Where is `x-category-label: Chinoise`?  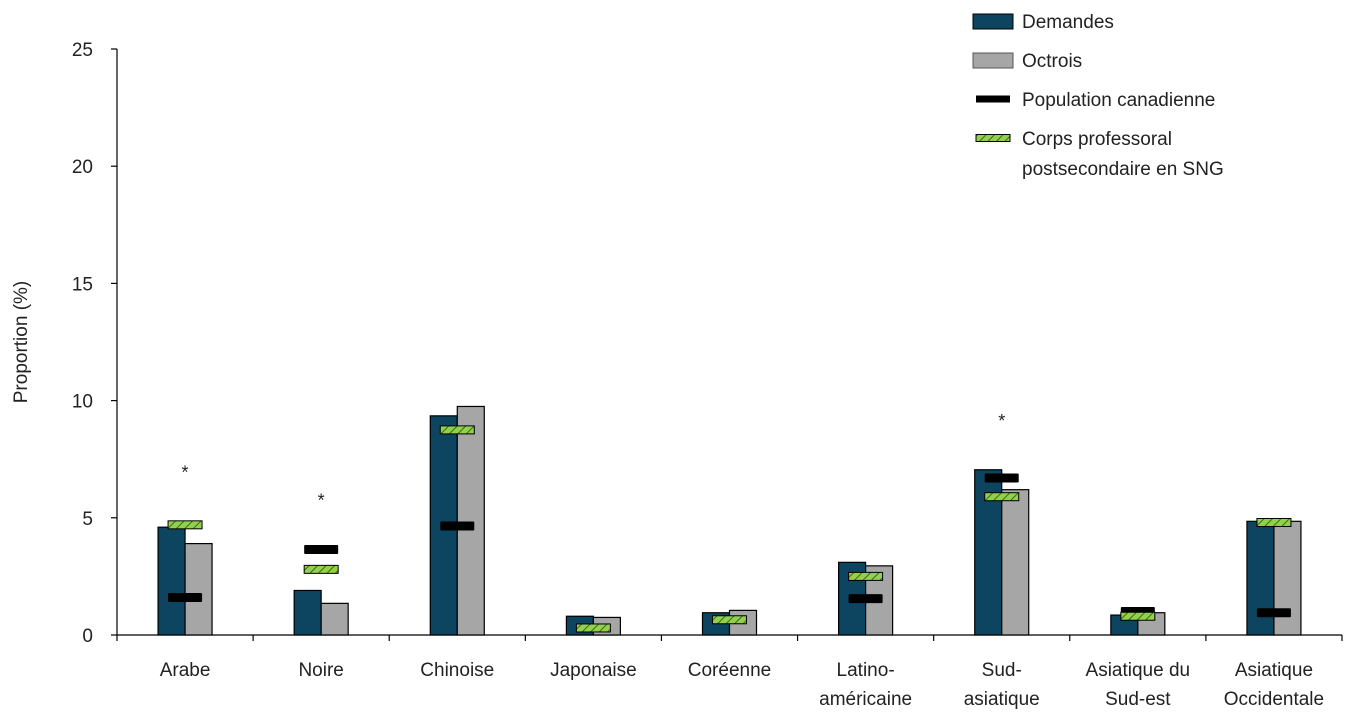 x-category-label: Chinoise is located at coordinates (457, 670).